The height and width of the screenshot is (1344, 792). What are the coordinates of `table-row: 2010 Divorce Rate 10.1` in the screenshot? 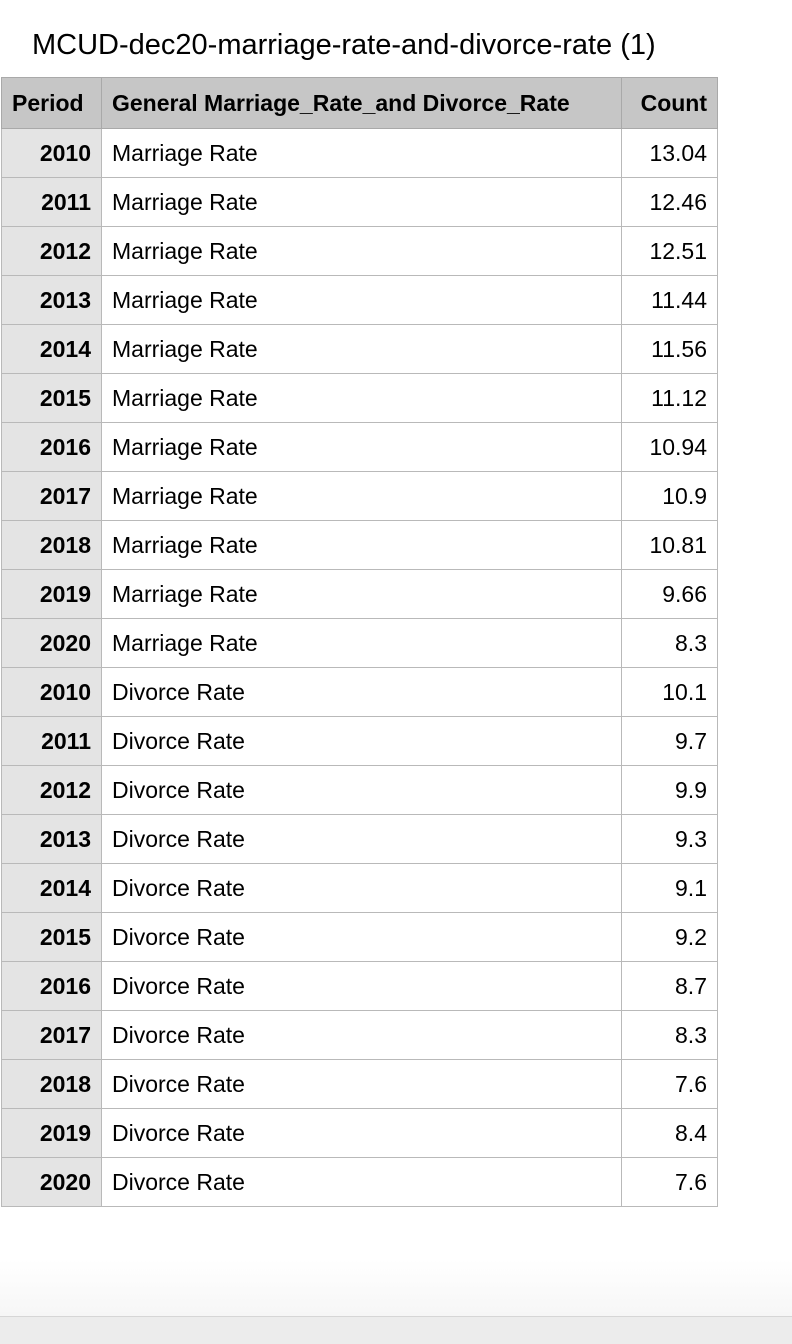 It's located at (359, 692).